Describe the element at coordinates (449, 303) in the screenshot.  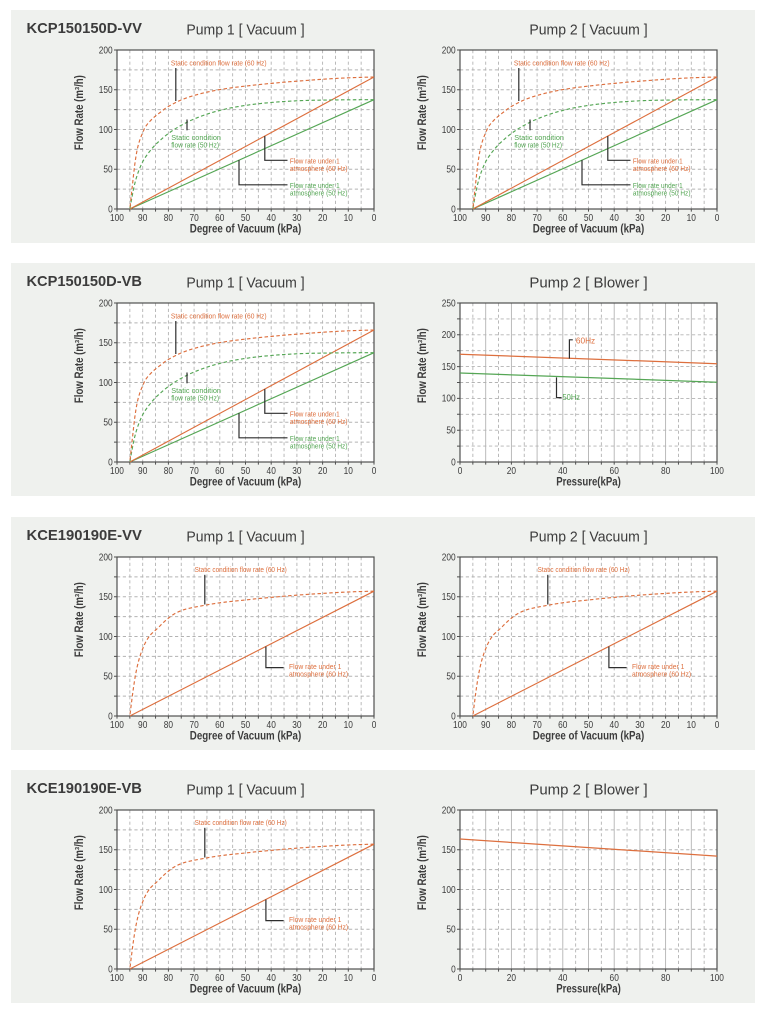
I see `svg-text: 250` at that location.